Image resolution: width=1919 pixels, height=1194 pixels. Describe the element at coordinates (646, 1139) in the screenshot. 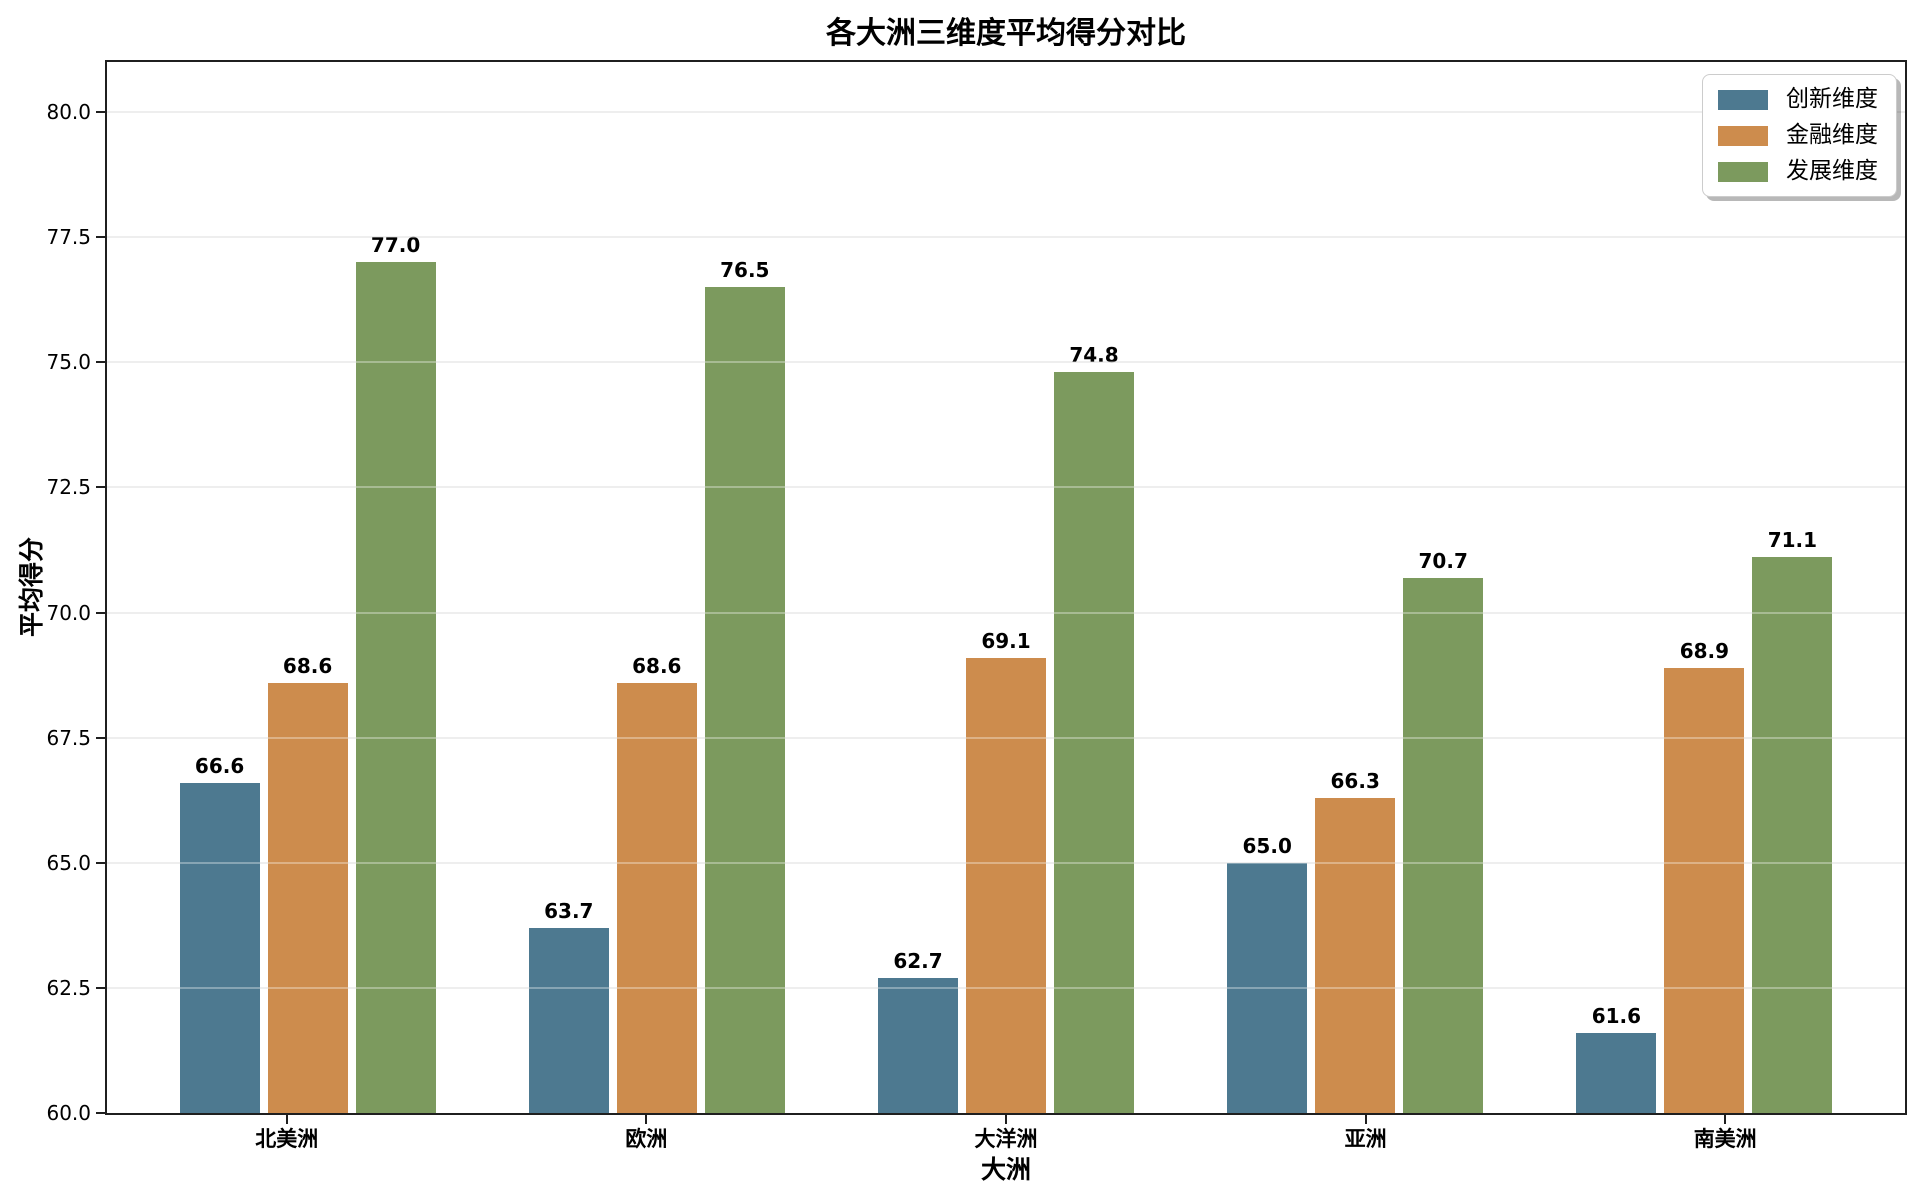

I see `x-tick-label: 欧洲` at that location.